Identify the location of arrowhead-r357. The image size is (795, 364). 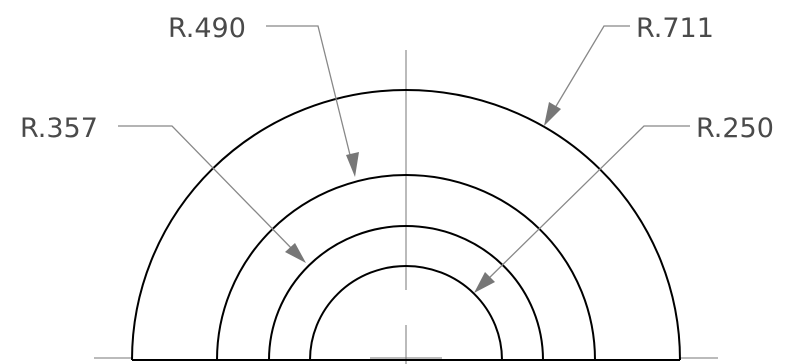
(295, 253).